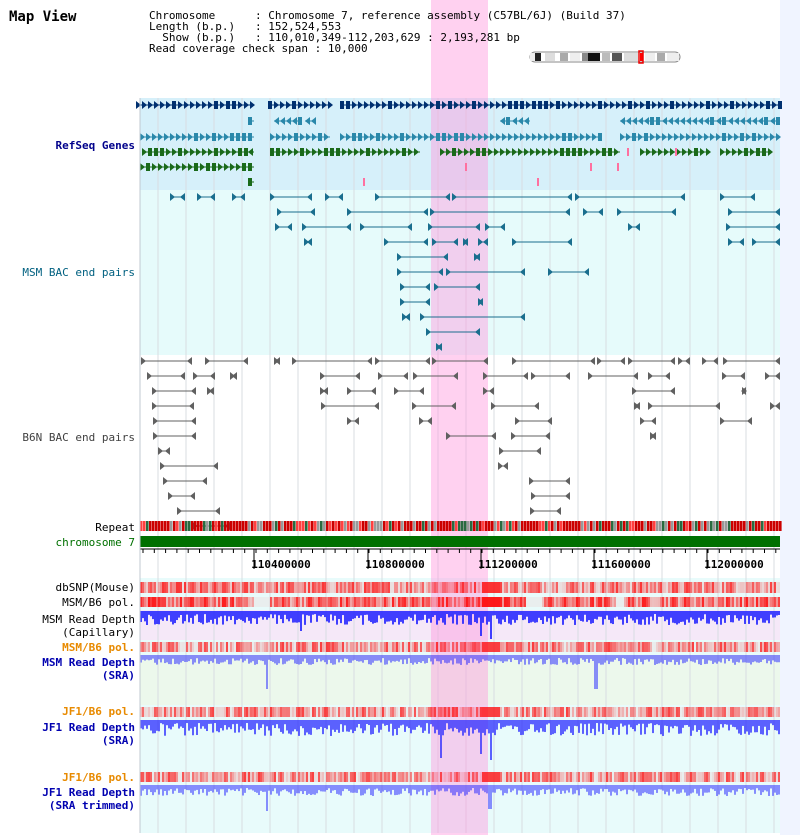 The image size is (800, 835). What do you see at coordinates (78, 272) in the screenshot?
I see `track-label-msm-bac: MSM BAC end pairs` at bounding box center [78, 272].